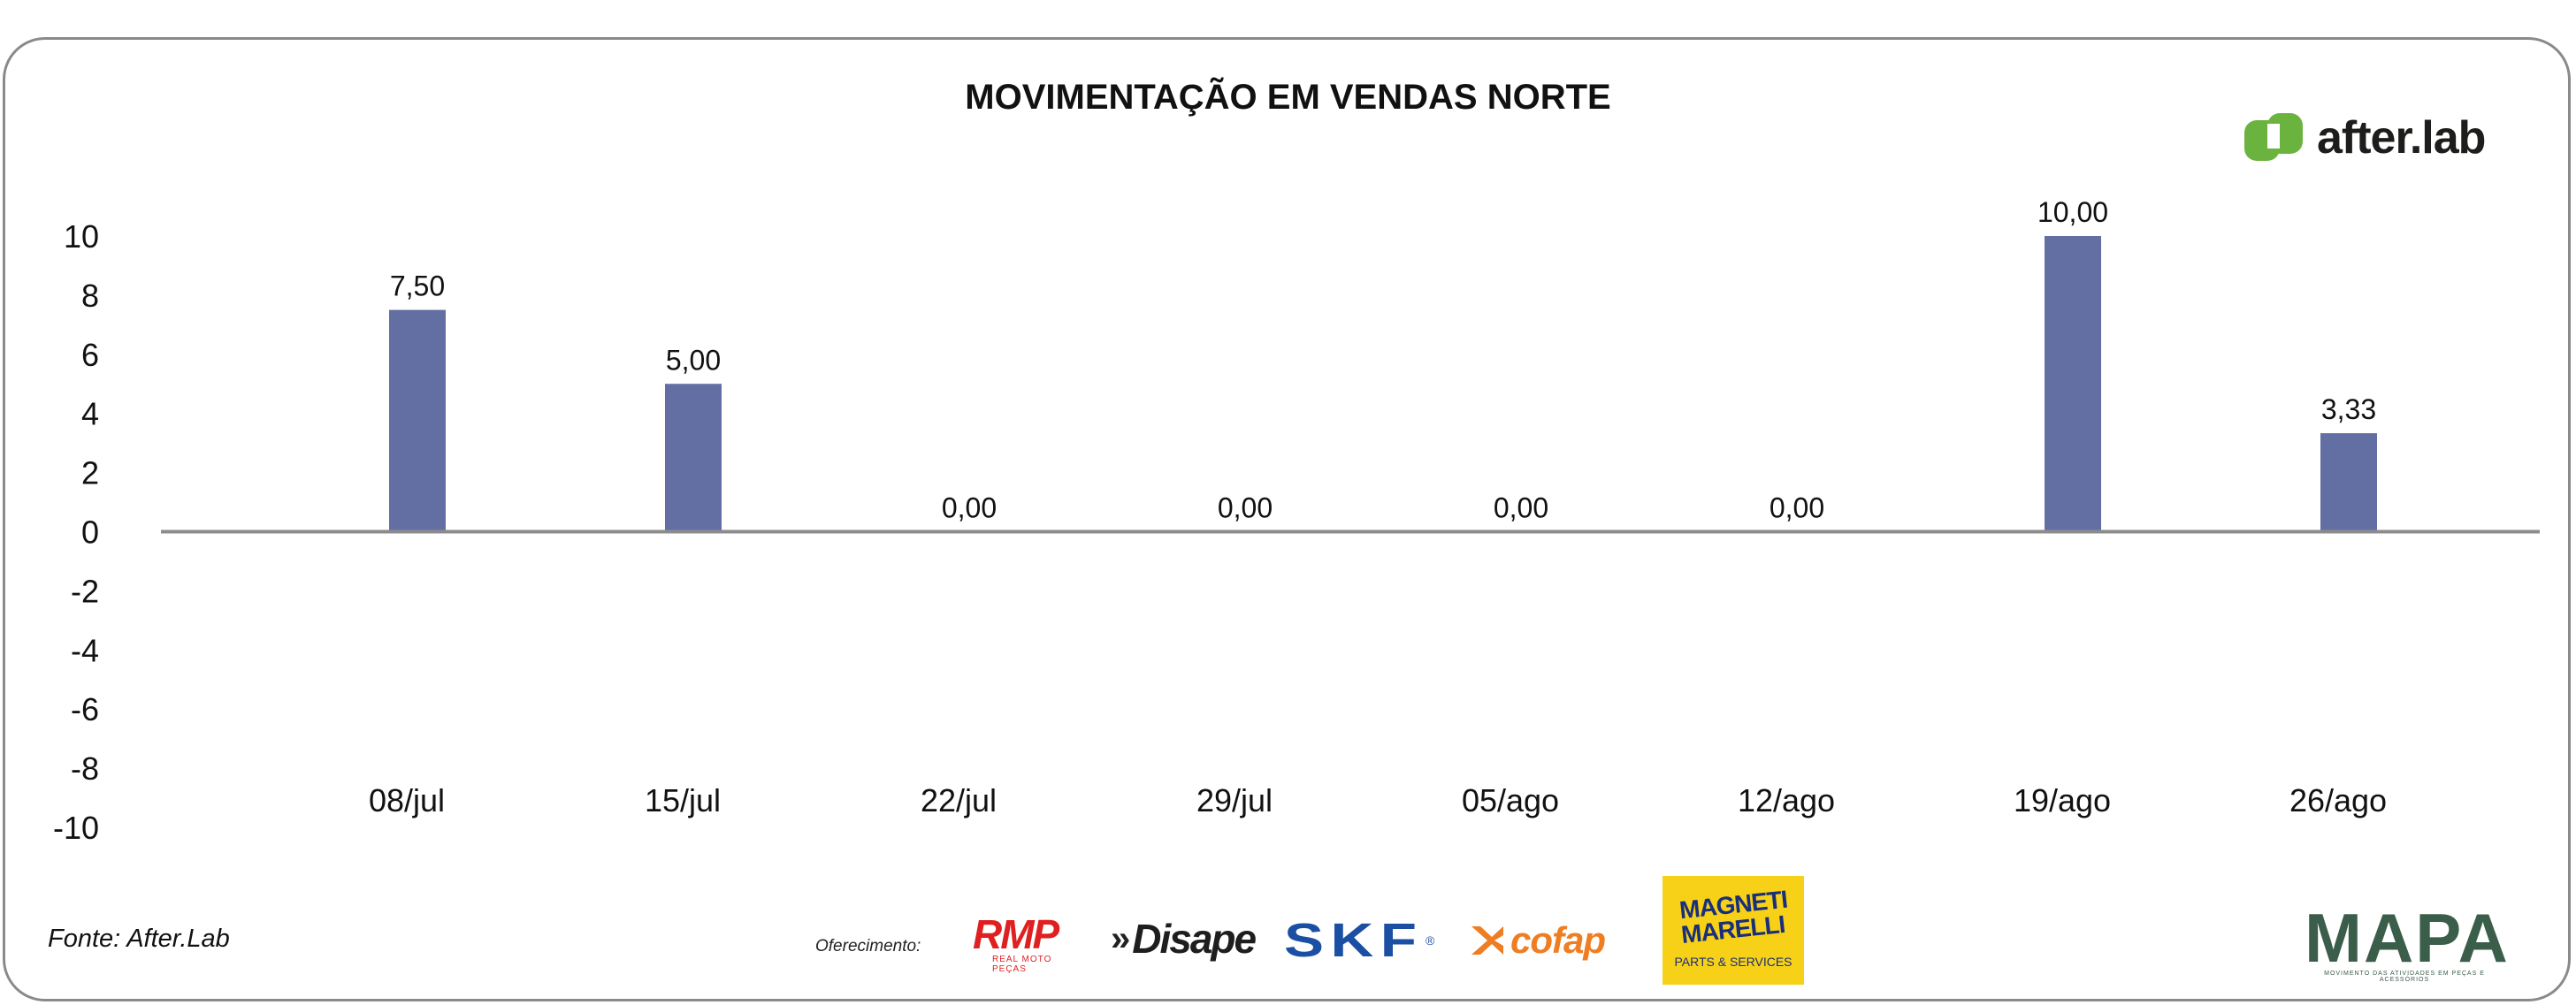 The width and height of the screenshot is (2576, 1005). What do you see at coordinates (2273, 137) in the screenshot?
I see `afterlab-mark-icon` at bounding box center [2273, 137].